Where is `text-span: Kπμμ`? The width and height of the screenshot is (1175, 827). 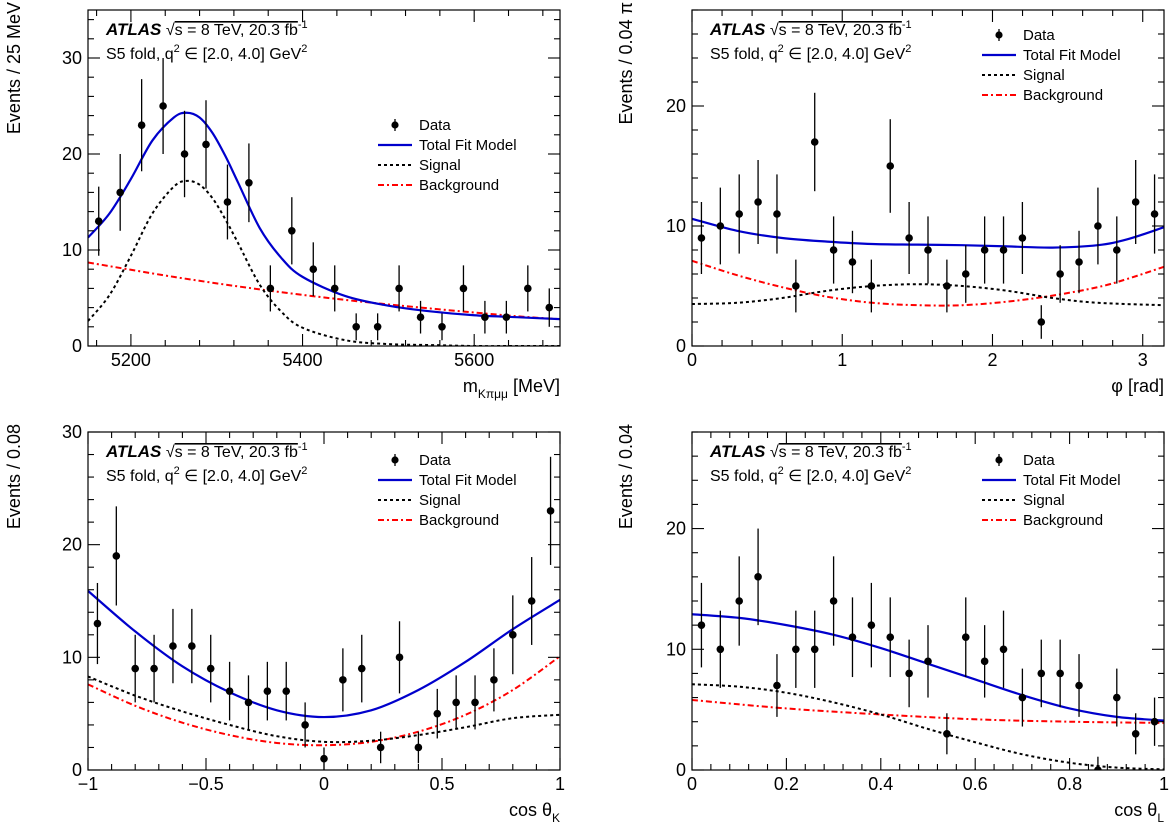 text-span: Kπμμ is located at coordinates (493, 394).